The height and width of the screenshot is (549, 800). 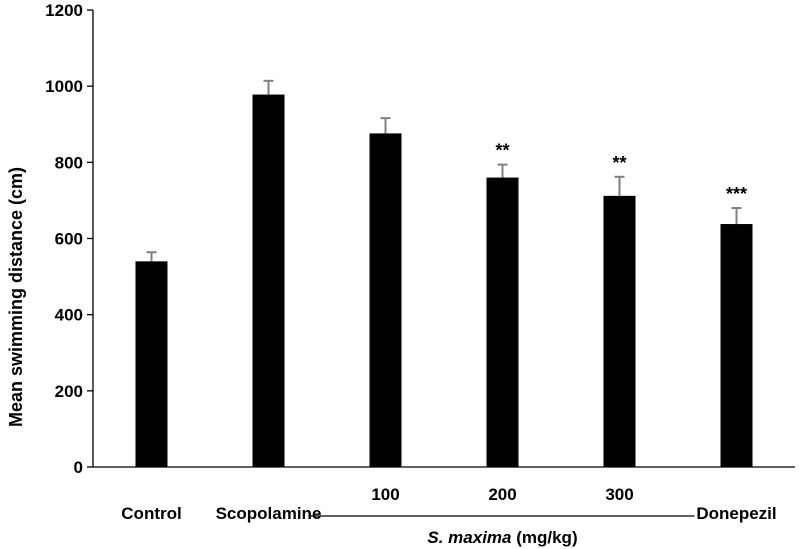 I want to click on group-label: S. maxima (mg/kg), so click(x=502, y=537).